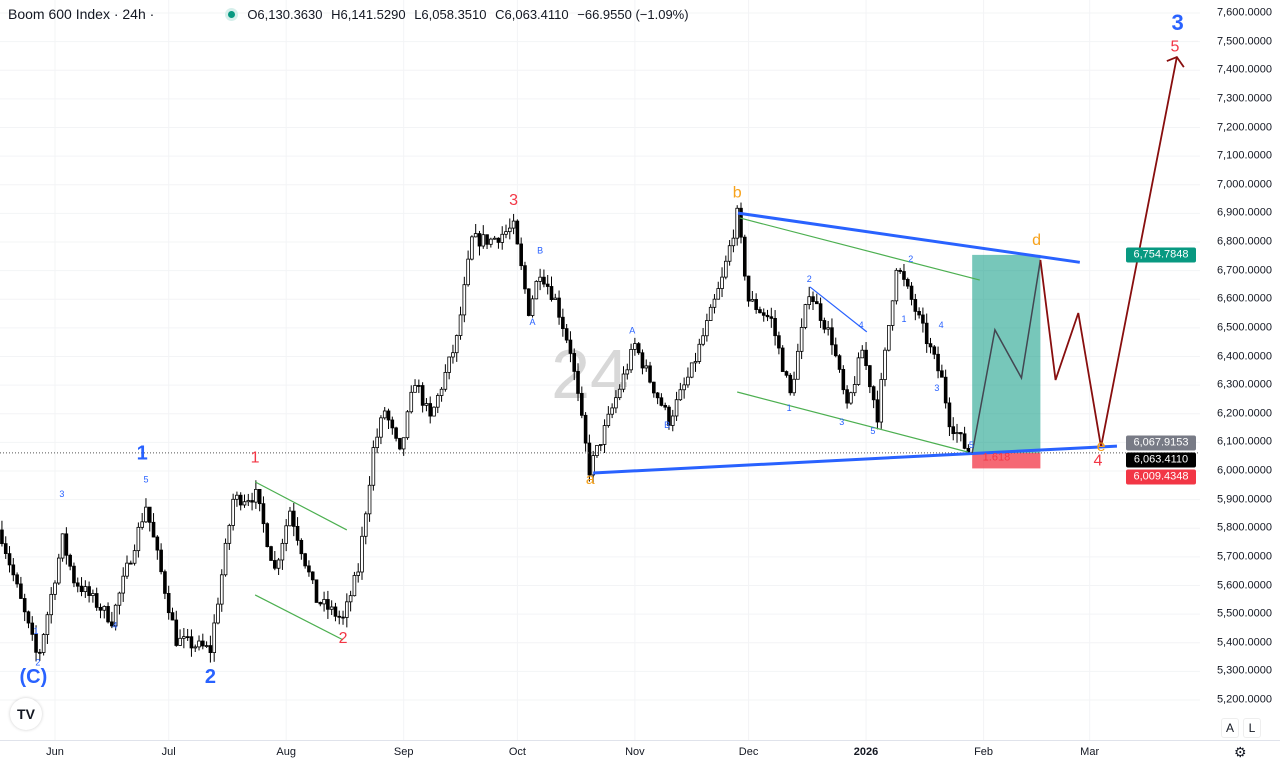  I want to click on price-tick-label: 5,900.0000, so click(1244, 499).